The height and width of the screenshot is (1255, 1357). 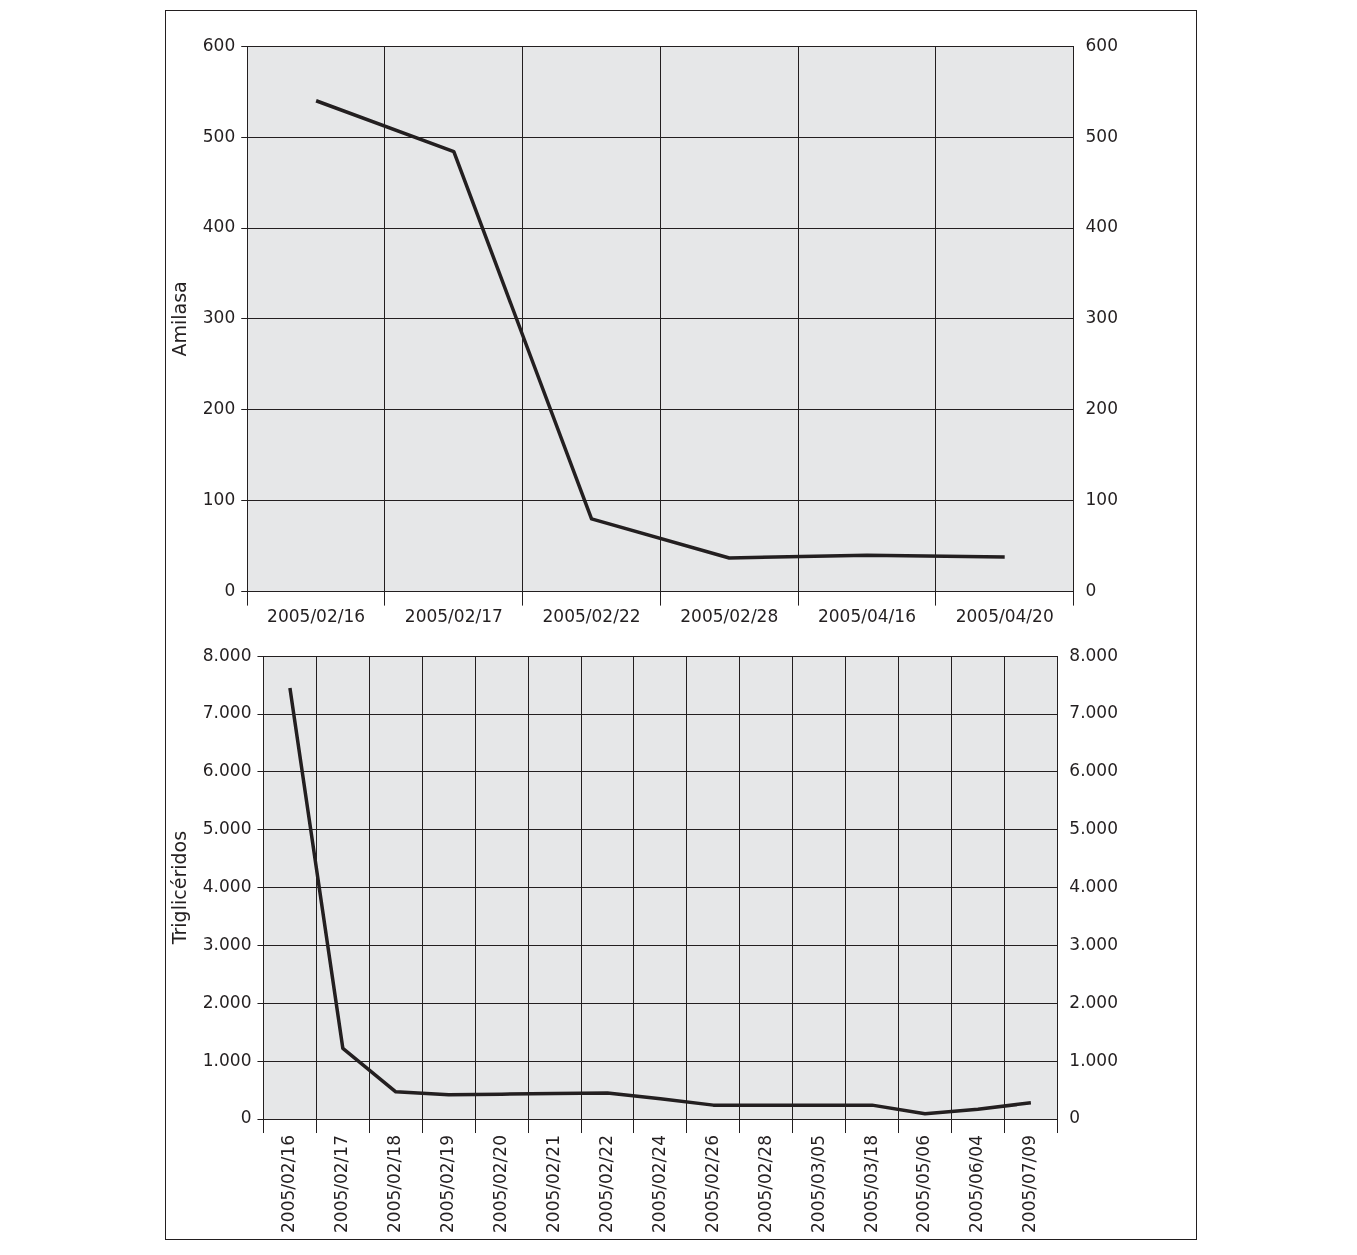 I want to click on y-tick-label: 5.000, so click(x=227, y=828).